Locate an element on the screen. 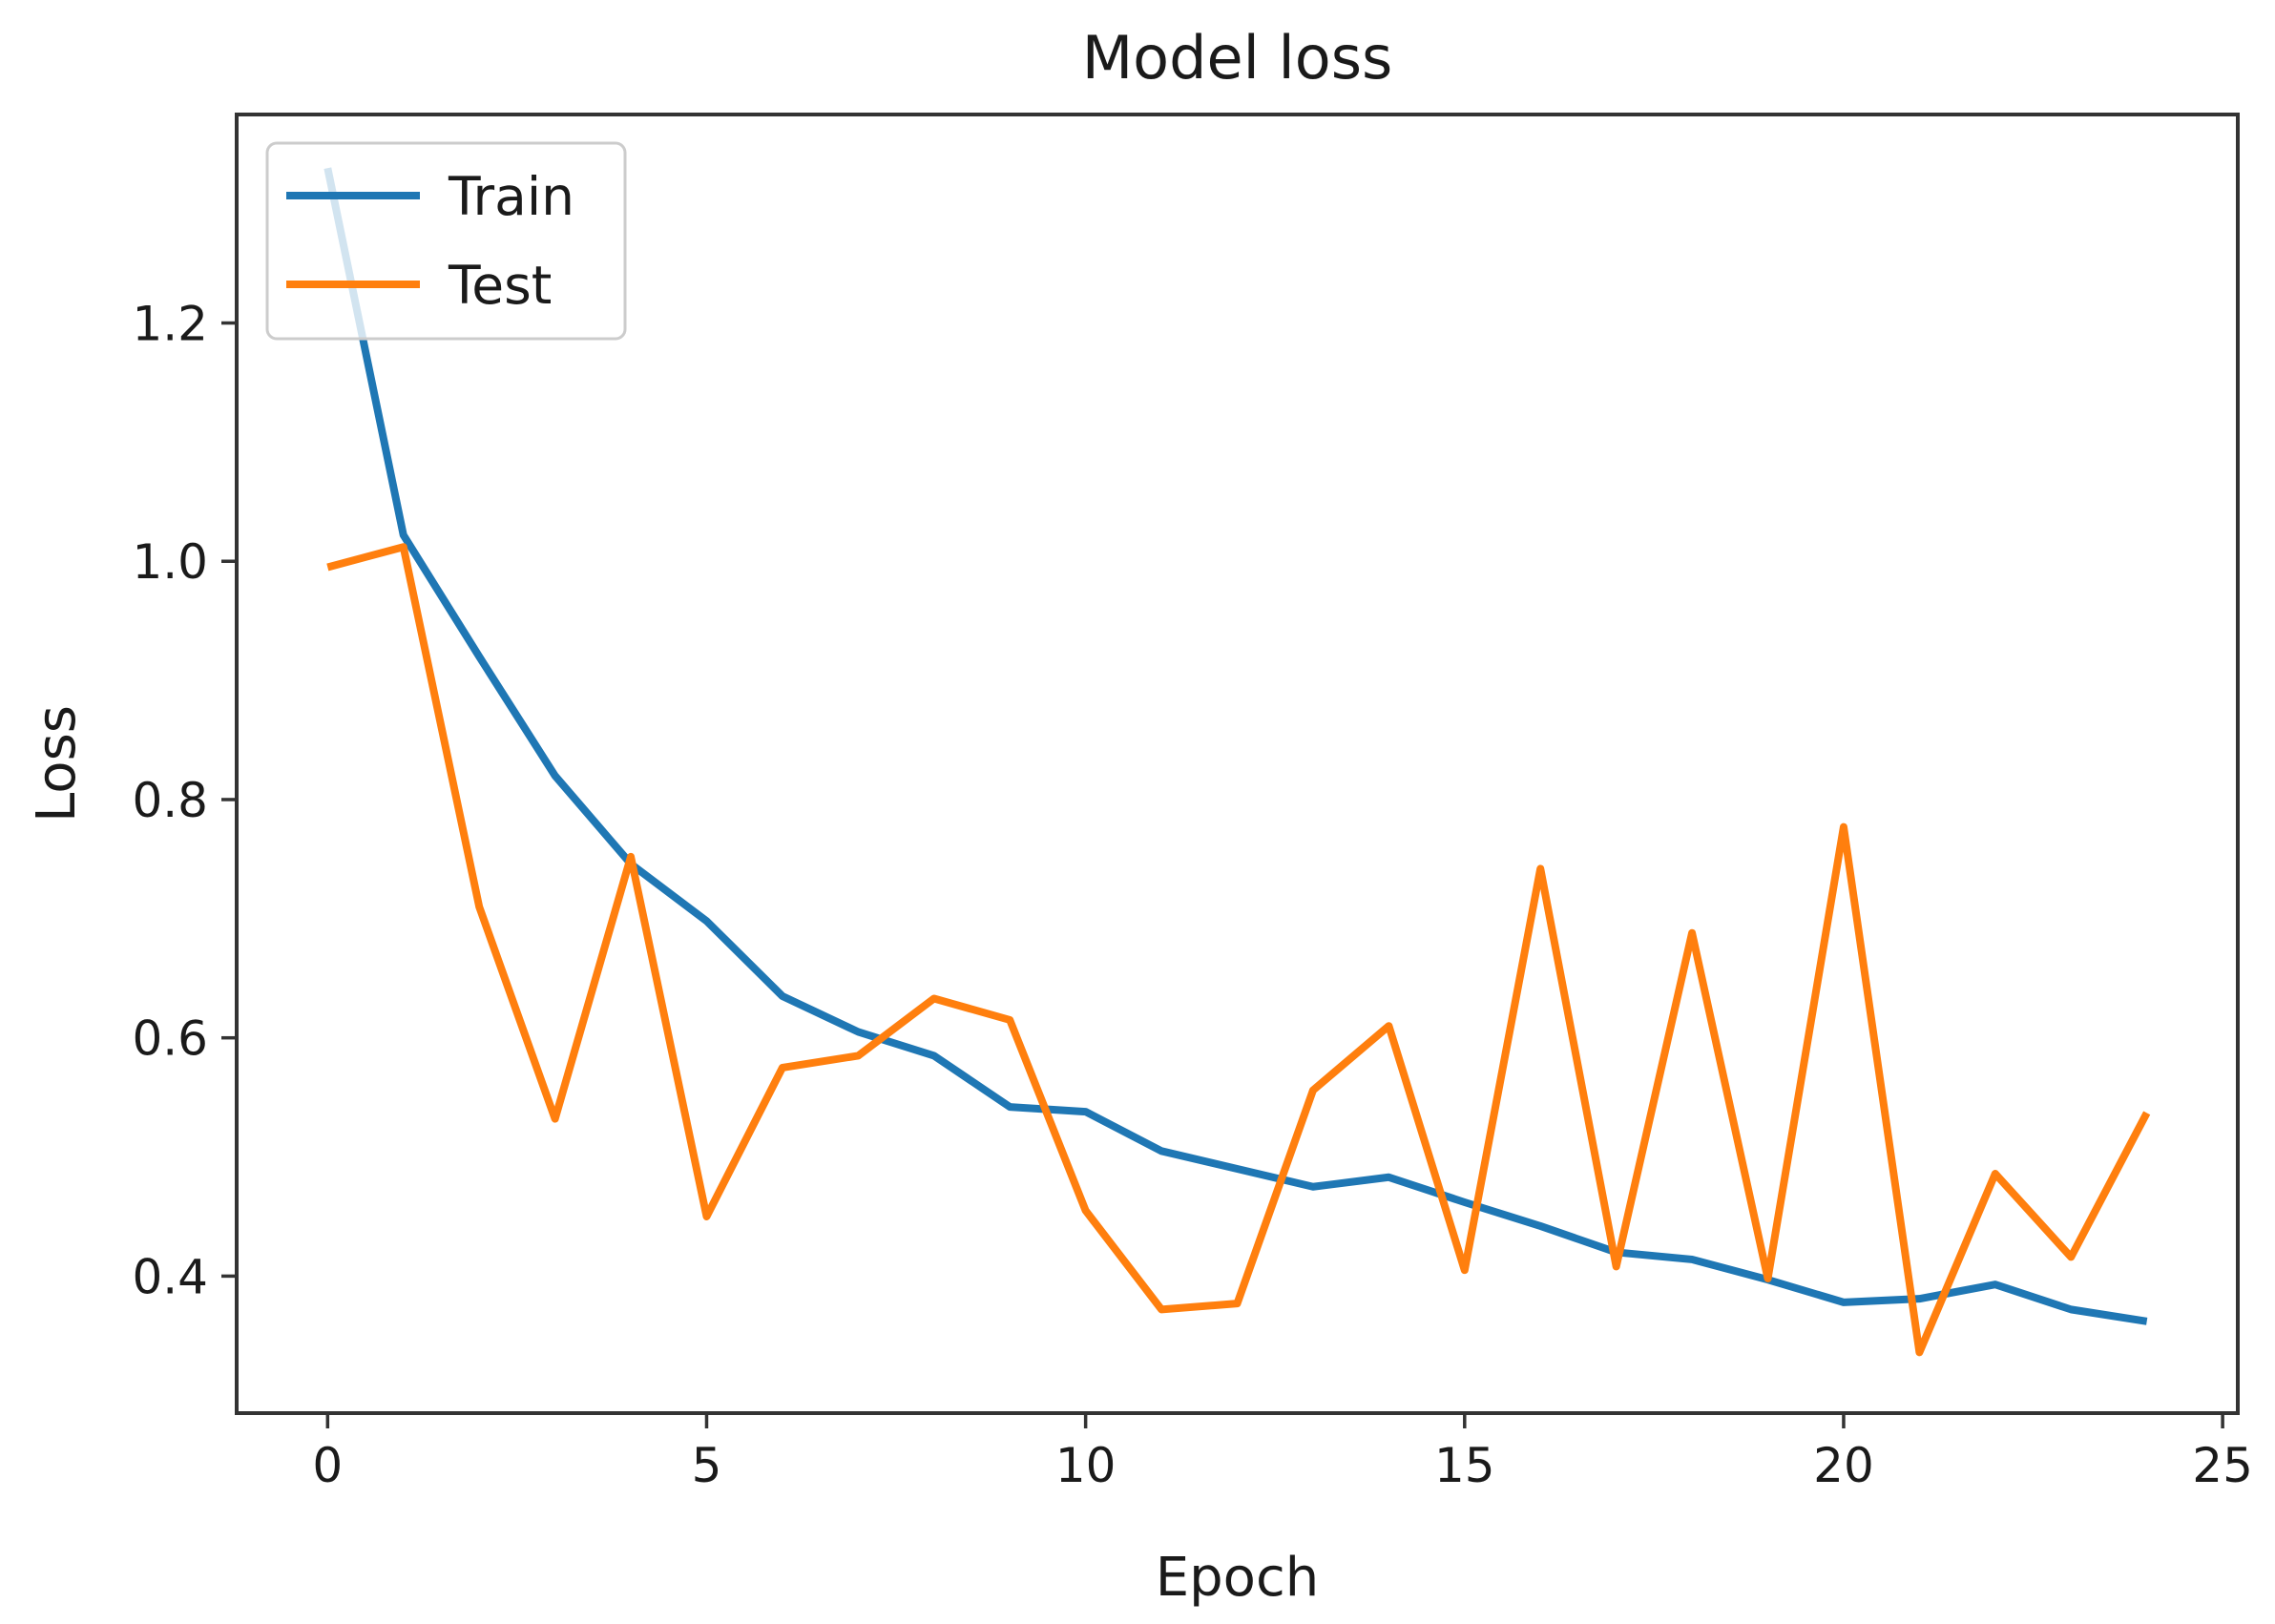 This screenshot has height=1624, width=2275. y-tick-label-0.4: 0.4 is located at coordinates (170, 1276).